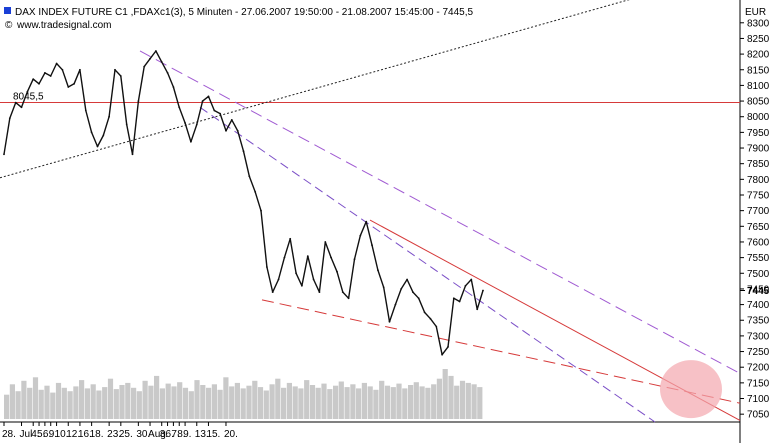 Image resolution: width=770 pixels, height=443 pixels. What do you see at coordinates (758, 195) in the screenshot?
I see `y-tick-label: 7750` at bounding box center [758, 195].